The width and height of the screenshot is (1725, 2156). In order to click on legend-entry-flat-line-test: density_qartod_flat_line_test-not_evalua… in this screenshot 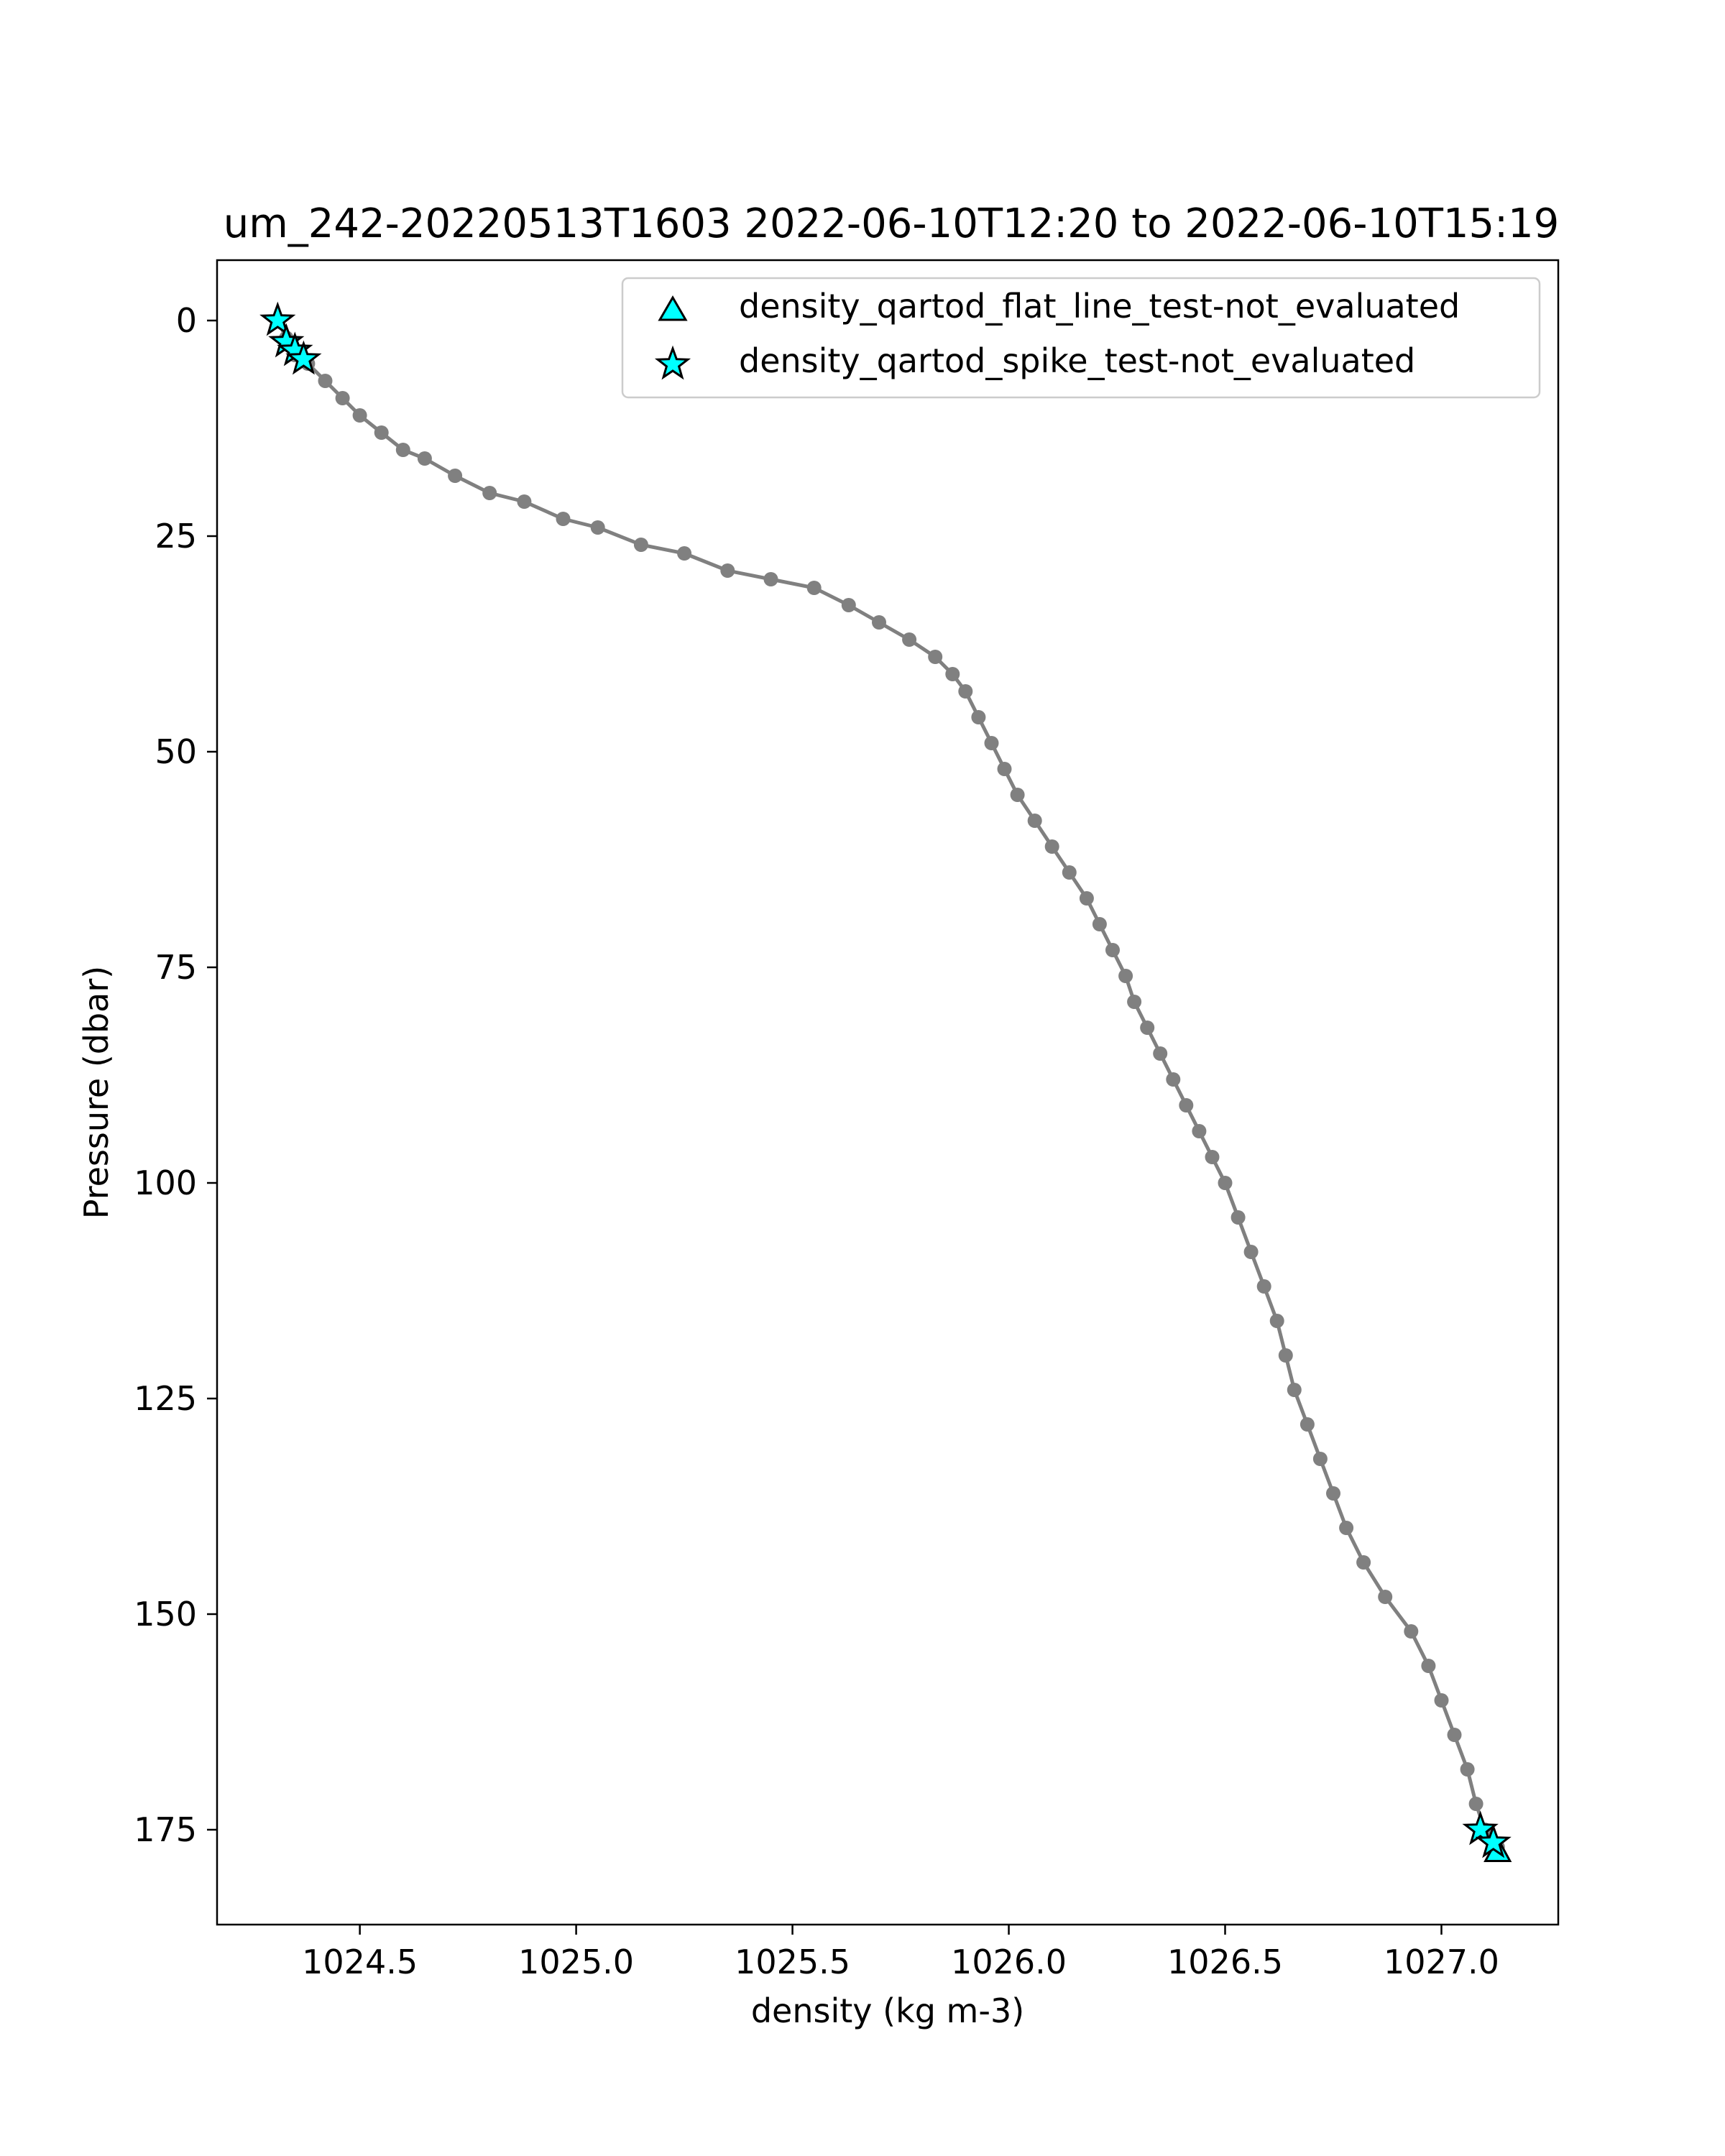, I will do `click(1099, 306)`.